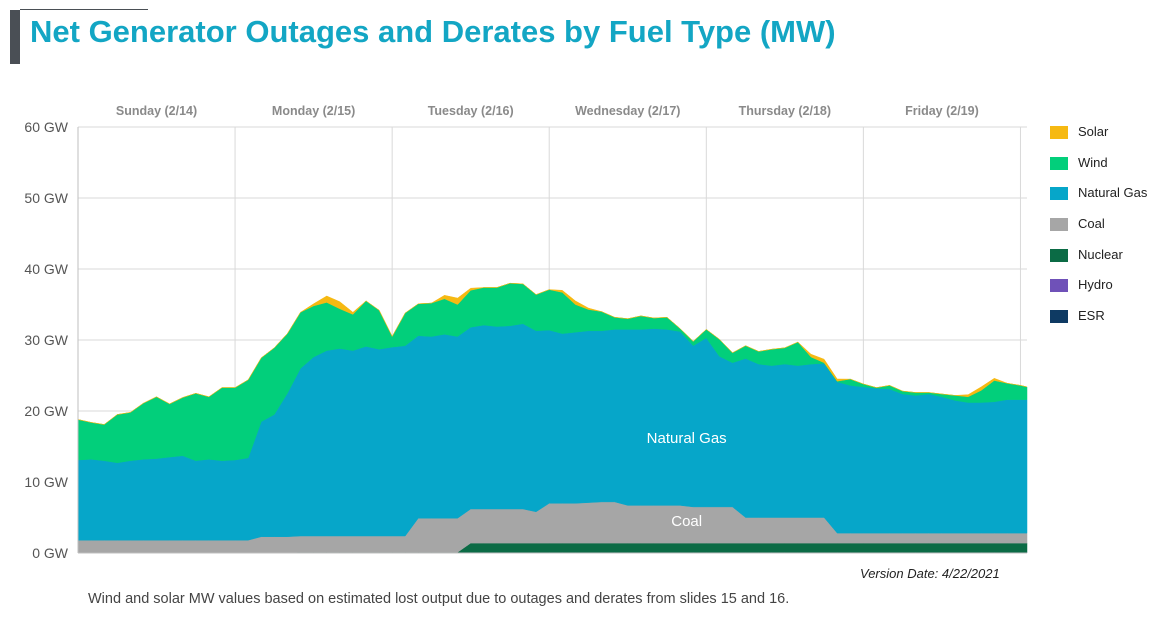  What do you see at coordinates (687, 311) in the screenshot?
I see `area-label-wind: Wind` at bounding box center [687, 311].